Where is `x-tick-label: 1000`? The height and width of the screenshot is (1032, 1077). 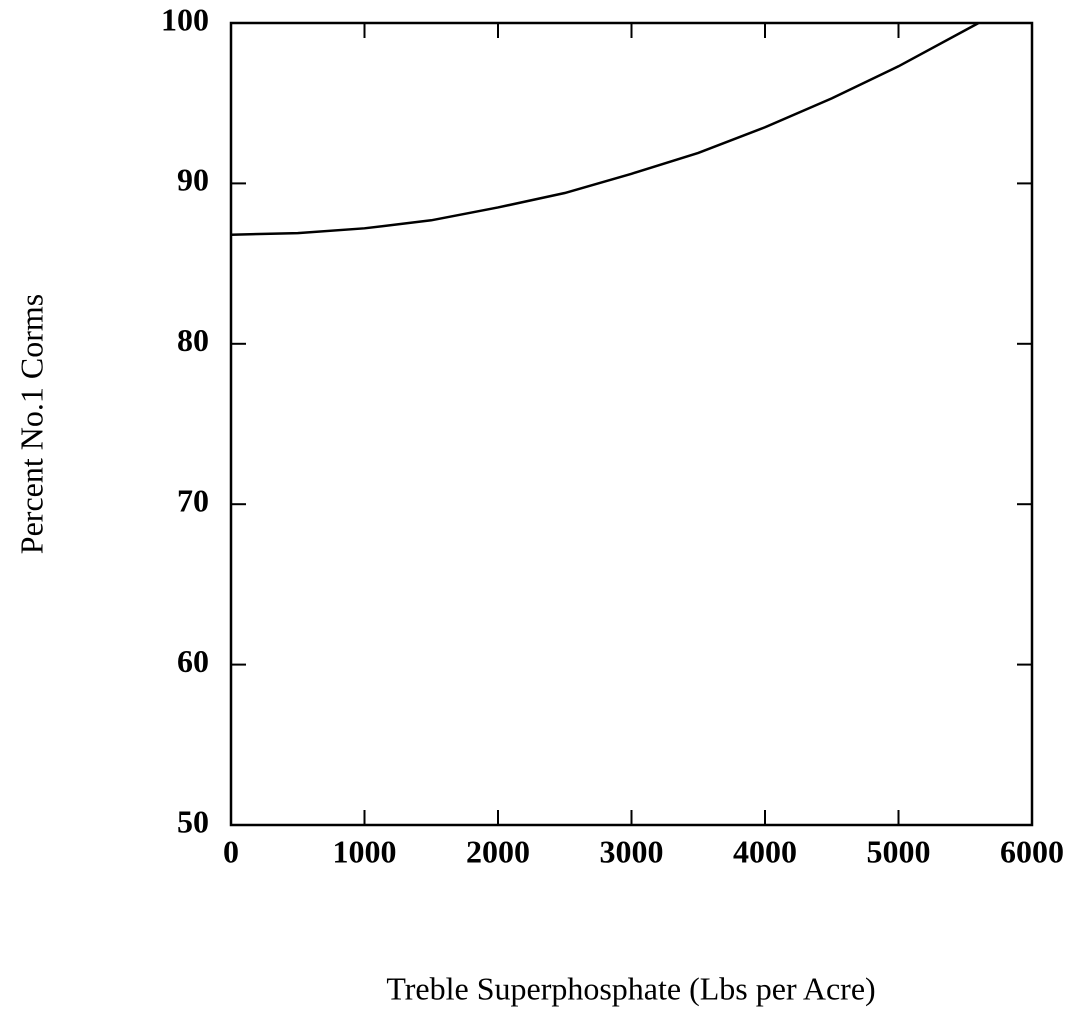 x-tick-label: 1000 is located at coordinates (365, 851).